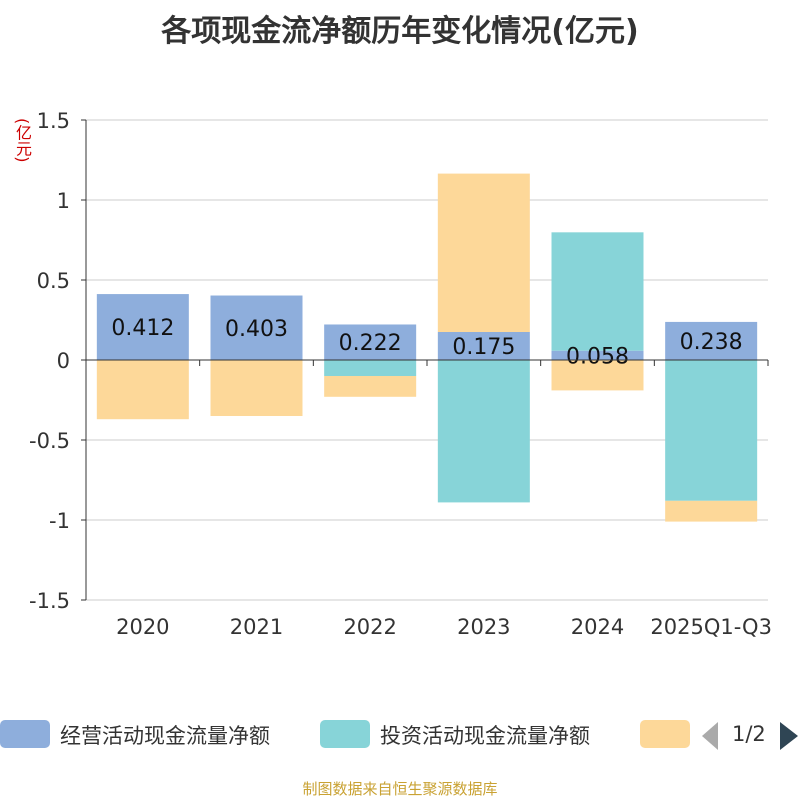 This screenshot has height=800, width=800. Describe the element at coordinates (597, 627) in the screenshot. I see `x-tick-label: 2024` at that location.